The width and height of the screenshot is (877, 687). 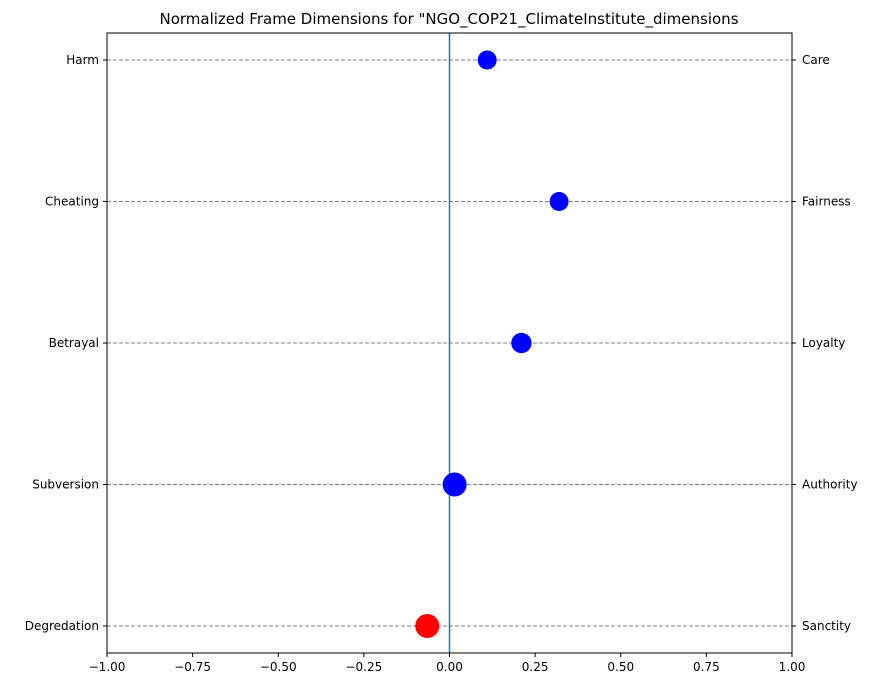 I want to click on right-category-label: Sanctity, so click(x=826, y=626).